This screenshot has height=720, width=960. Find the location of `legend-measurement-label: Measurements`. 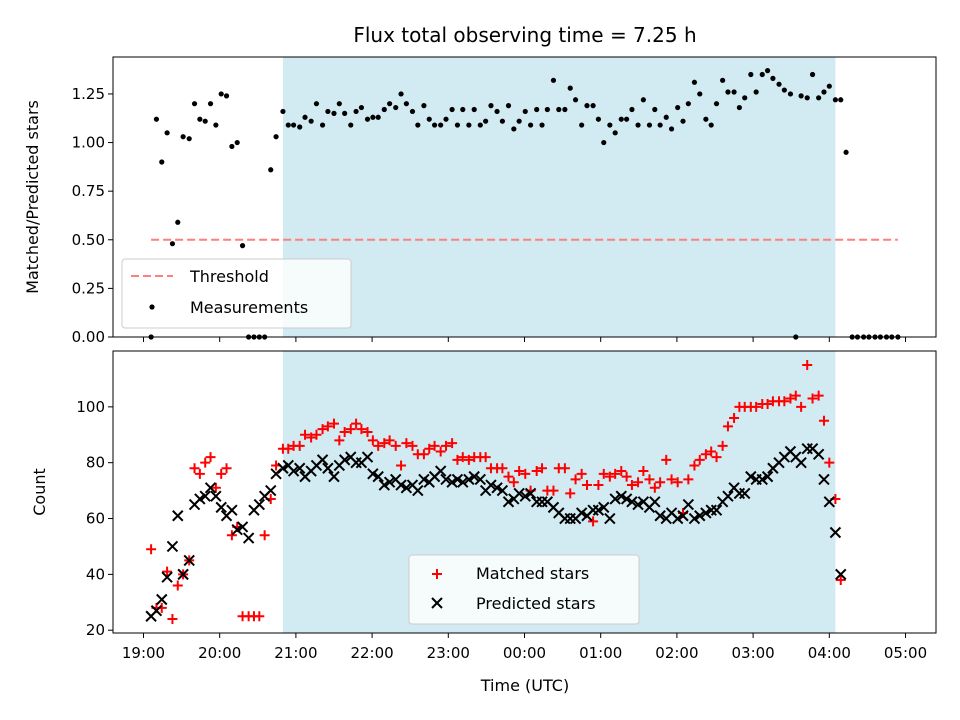

legend-measurement-label: Measurements is located at coordinates (249, 307).